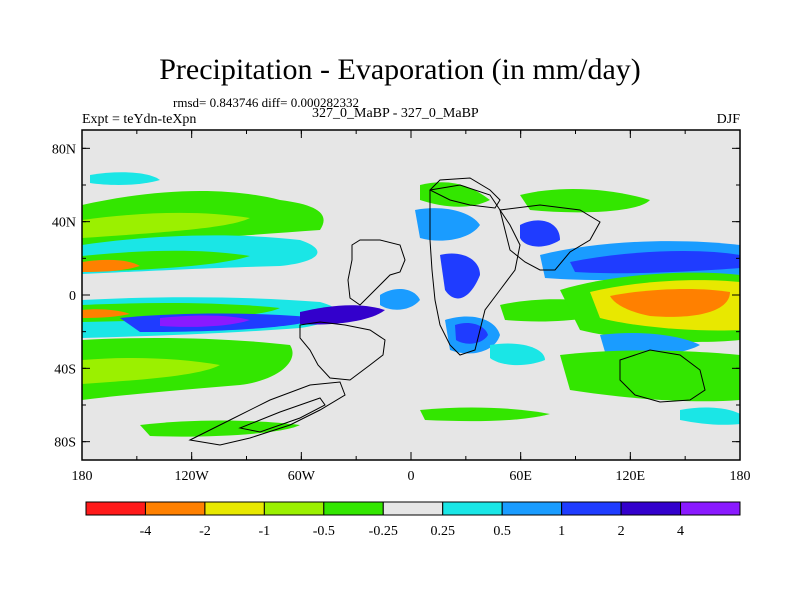 This screenshot has width=800, height=600. Describe the element at coordinates (662, 376) in the screenshot. I see `coast-australia` at that location.